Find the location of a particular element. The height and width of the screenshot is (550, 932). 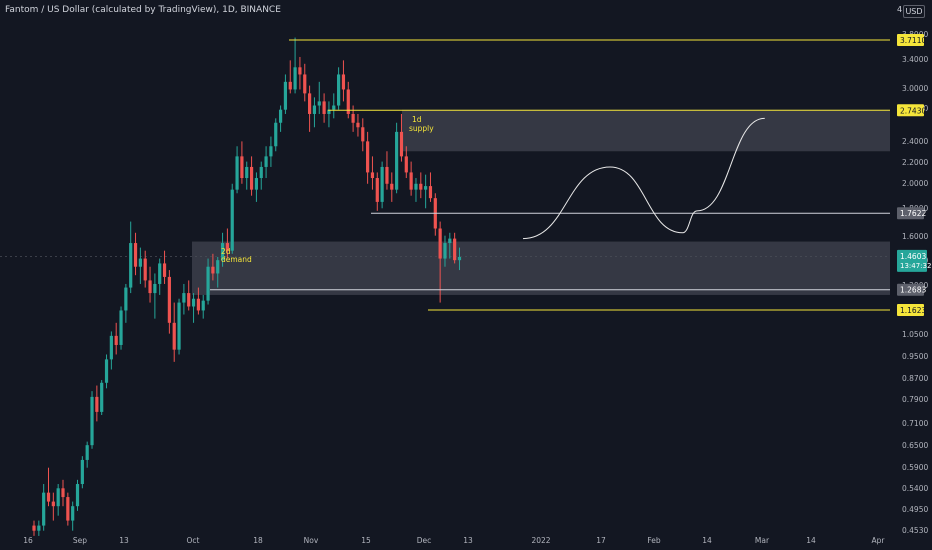

current-price-label: 1.4603 is located at coordinates (913, 256).